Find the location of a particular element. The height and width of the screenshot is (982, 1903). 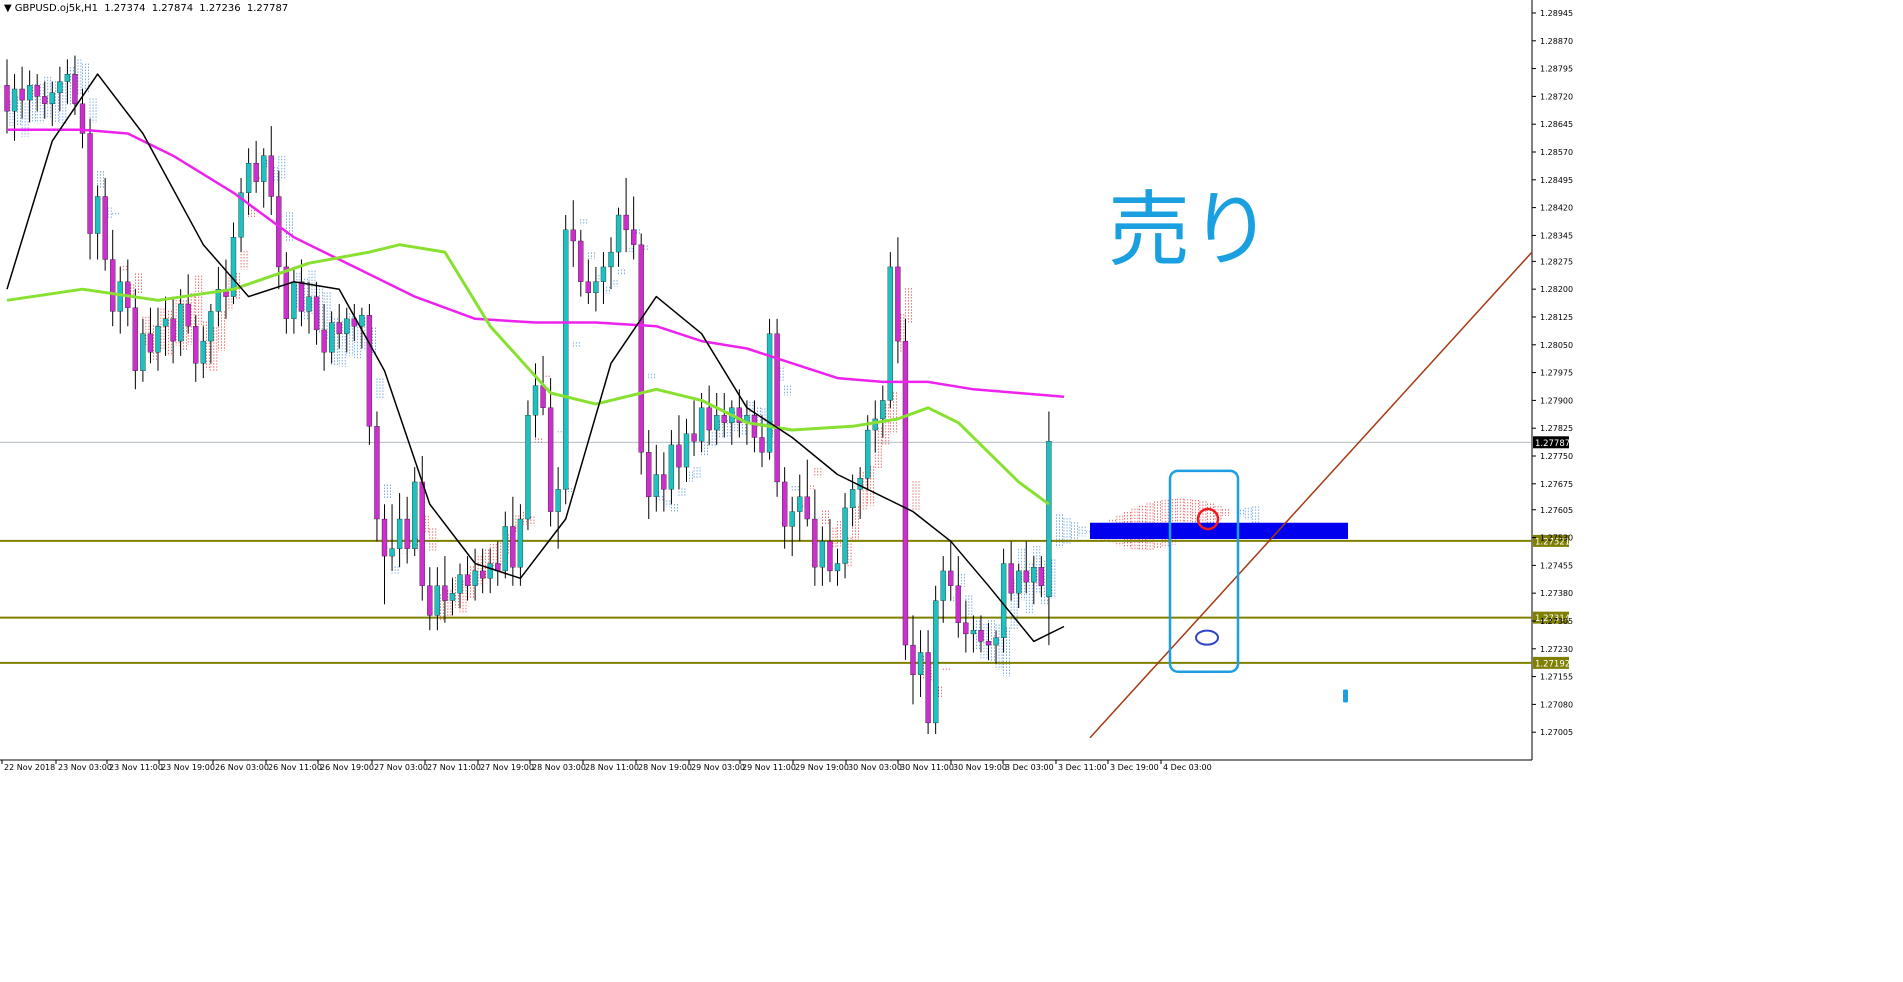

blue-zone is located at coordinates (1219, 531).